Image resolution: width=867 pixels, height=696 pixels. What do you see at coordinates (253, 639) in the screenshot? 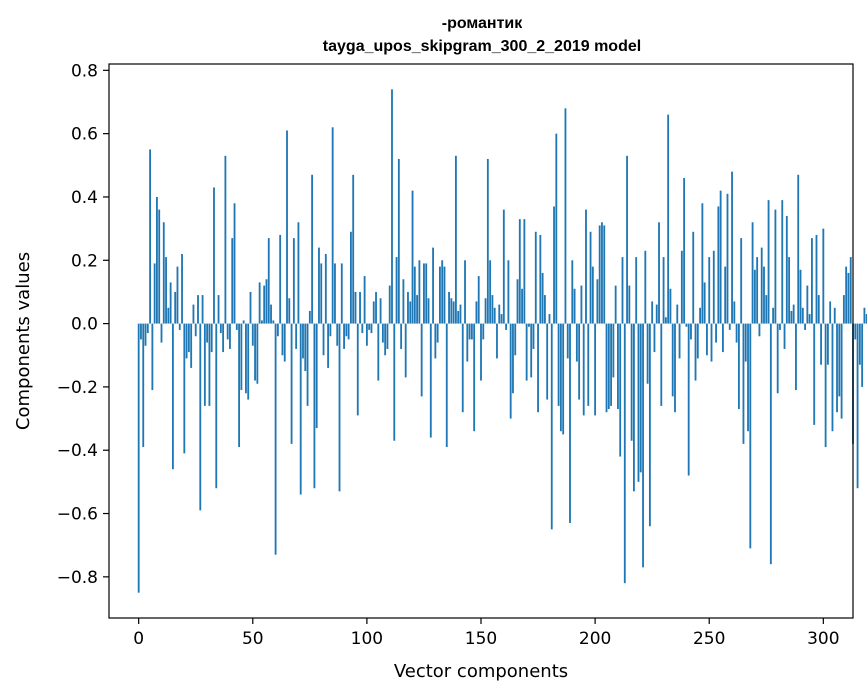
I see `x-tick-label: 50` at bounding box center [253, 639].